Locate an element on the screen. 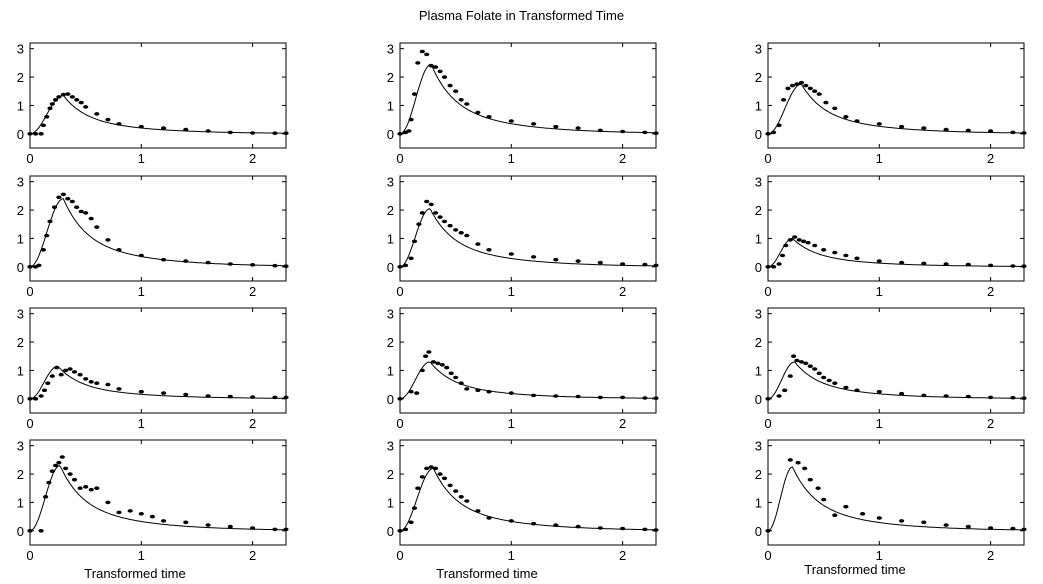  y-tick-label: 2 is located at coordinates (758, 210).